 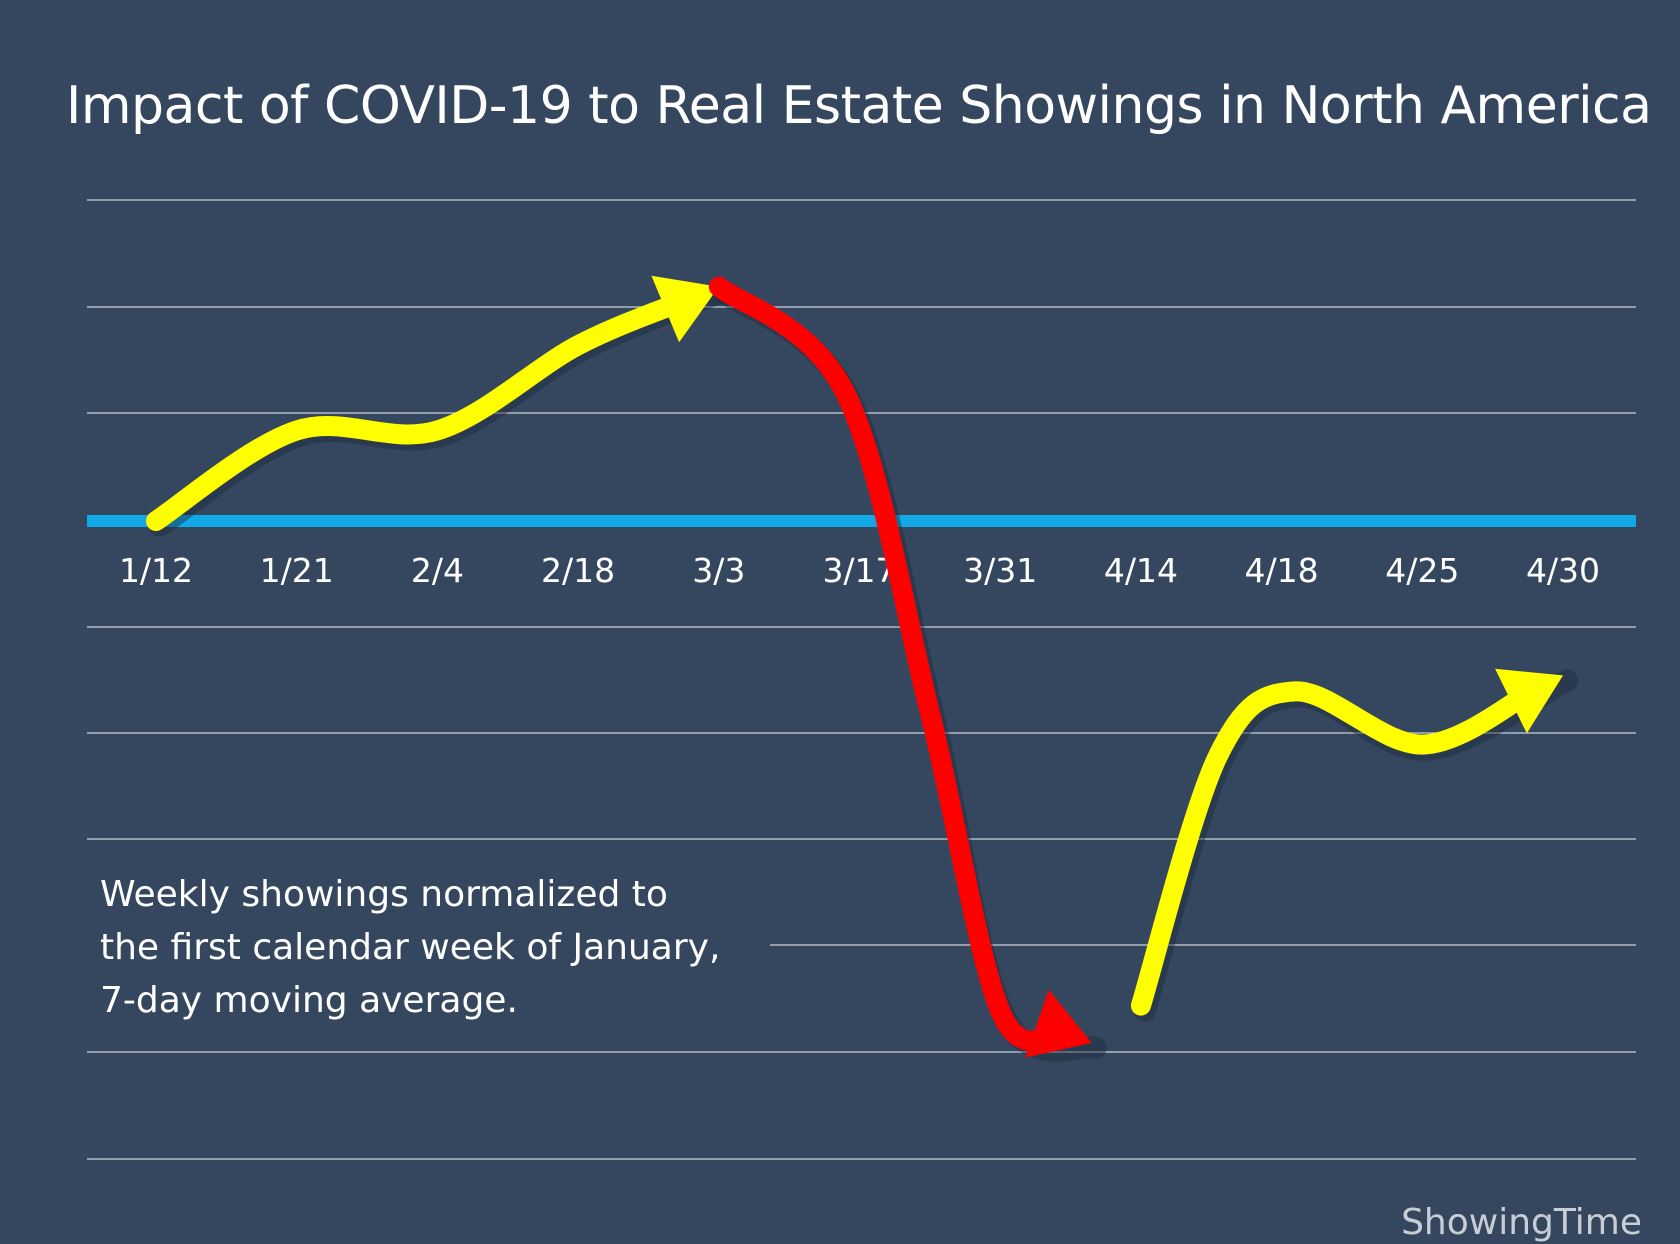 What do you see at coordinates (437, 570) in the screenshot?
I see `x-tick-label: 2/4` at bounding box center [437, 570].